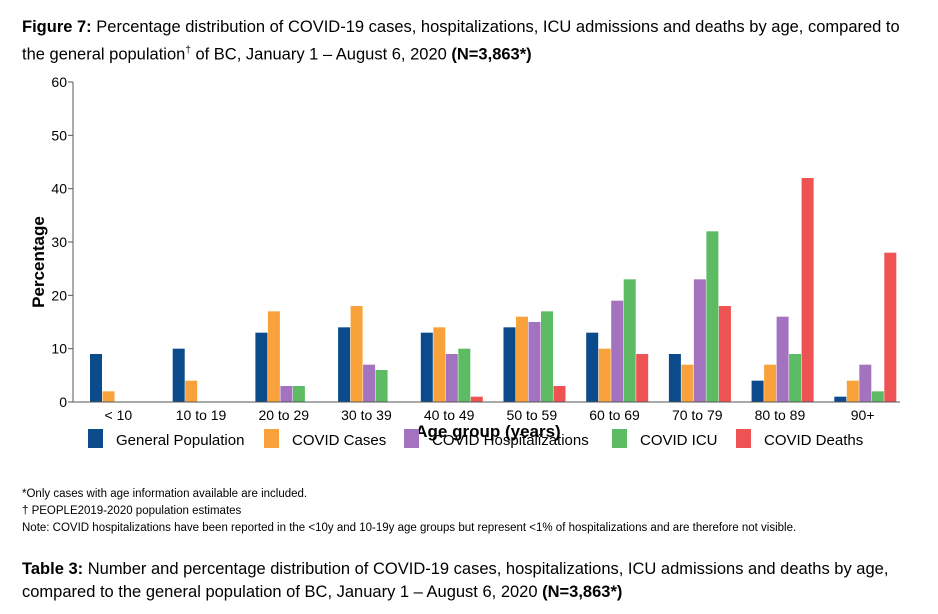  What do you see at coordinates (339, 440) in the screenshot?
I see `legend-label: COVID Cases` at bounding box center [339, 440].